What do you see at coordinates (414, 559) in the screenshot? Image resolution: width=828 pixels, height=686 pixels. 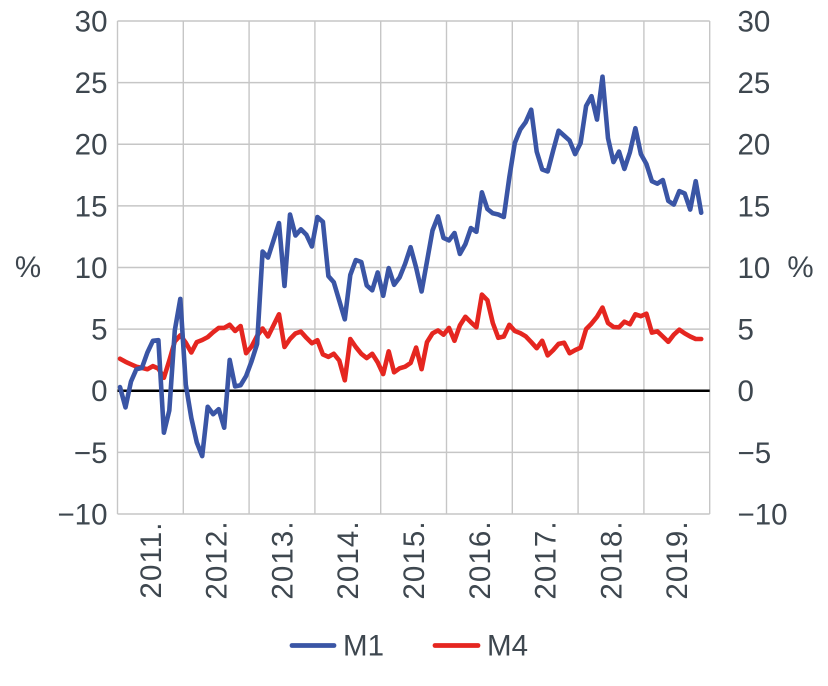 I see `svg-text: 2015.` at bounding box center [414, 559].